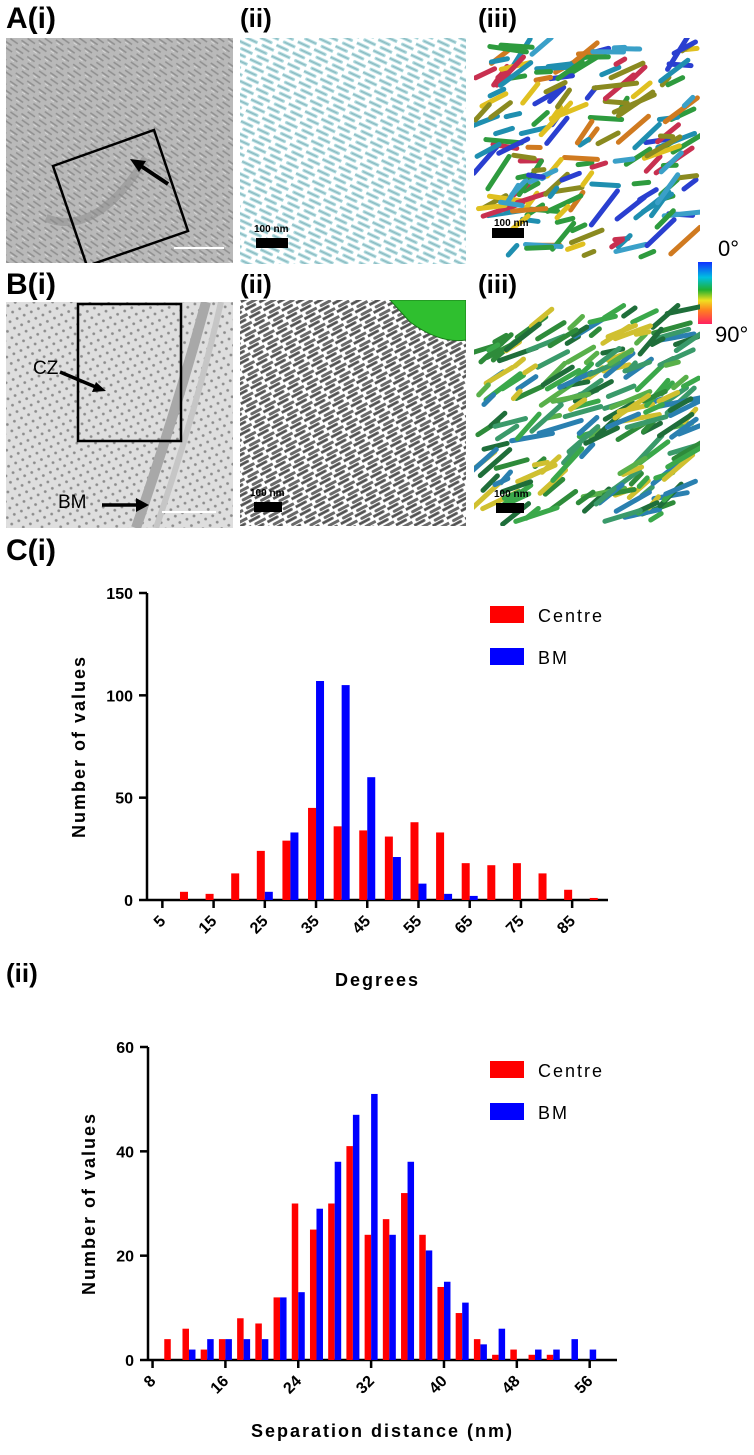 The image size is (754, 1455). What do you see at coordinates (292, 1385) in the screenshot?
I see `x-tick-label: 24` at bounding box center [292, 1385].